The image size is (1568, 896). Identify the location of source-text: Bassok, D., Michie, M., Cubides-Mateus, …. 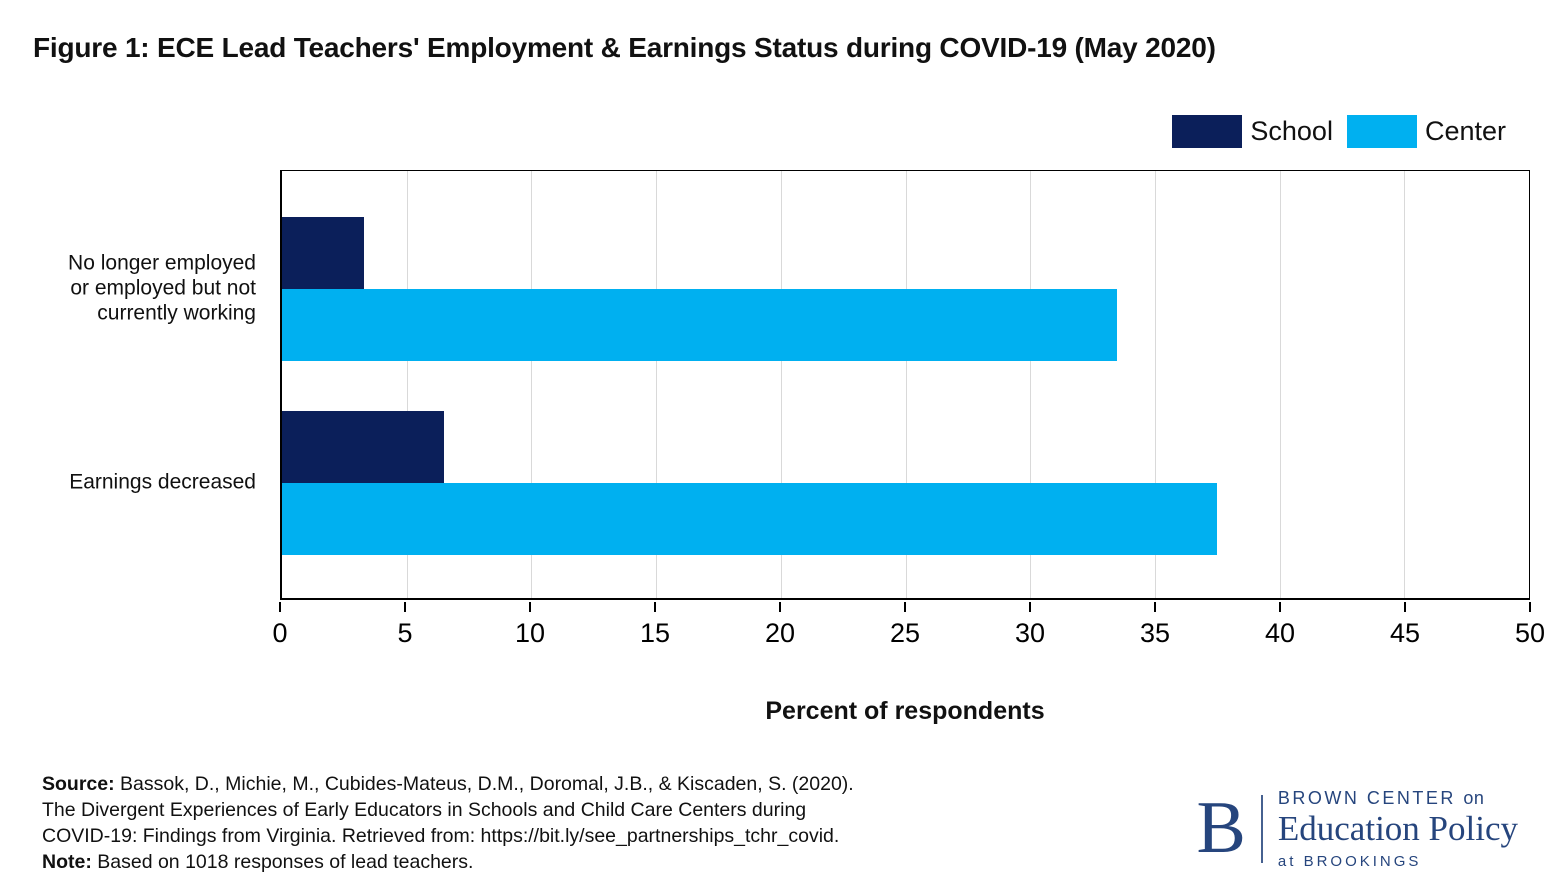
(484, 784).